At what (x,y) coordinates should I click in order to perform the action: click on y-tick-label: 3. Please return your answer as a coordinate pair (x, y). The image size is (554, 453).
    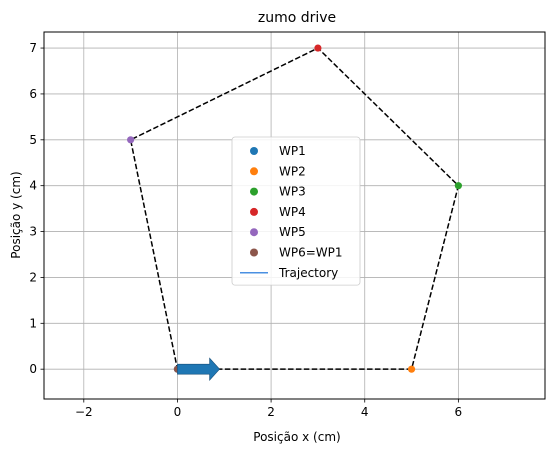
    Looking at the image, I should click on (33, 232).